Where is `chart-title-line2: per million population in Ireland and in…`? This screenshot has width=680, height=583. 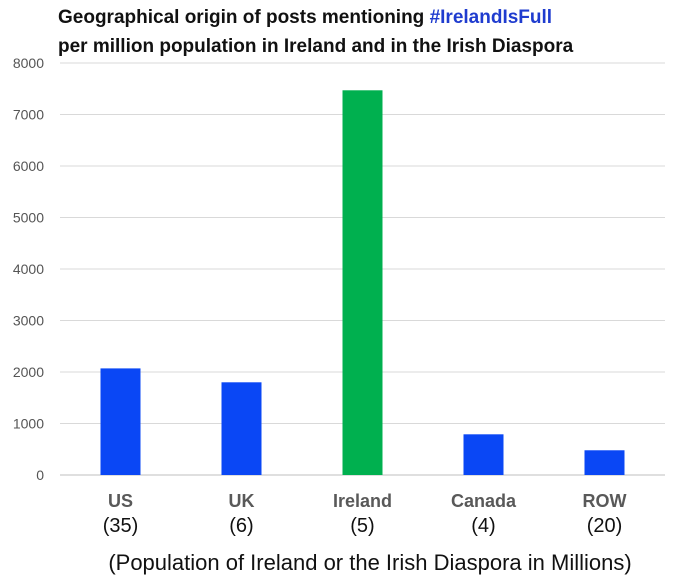 chart-title-line2: per million population in Ireland and in… is located at coordinates (316, 46).